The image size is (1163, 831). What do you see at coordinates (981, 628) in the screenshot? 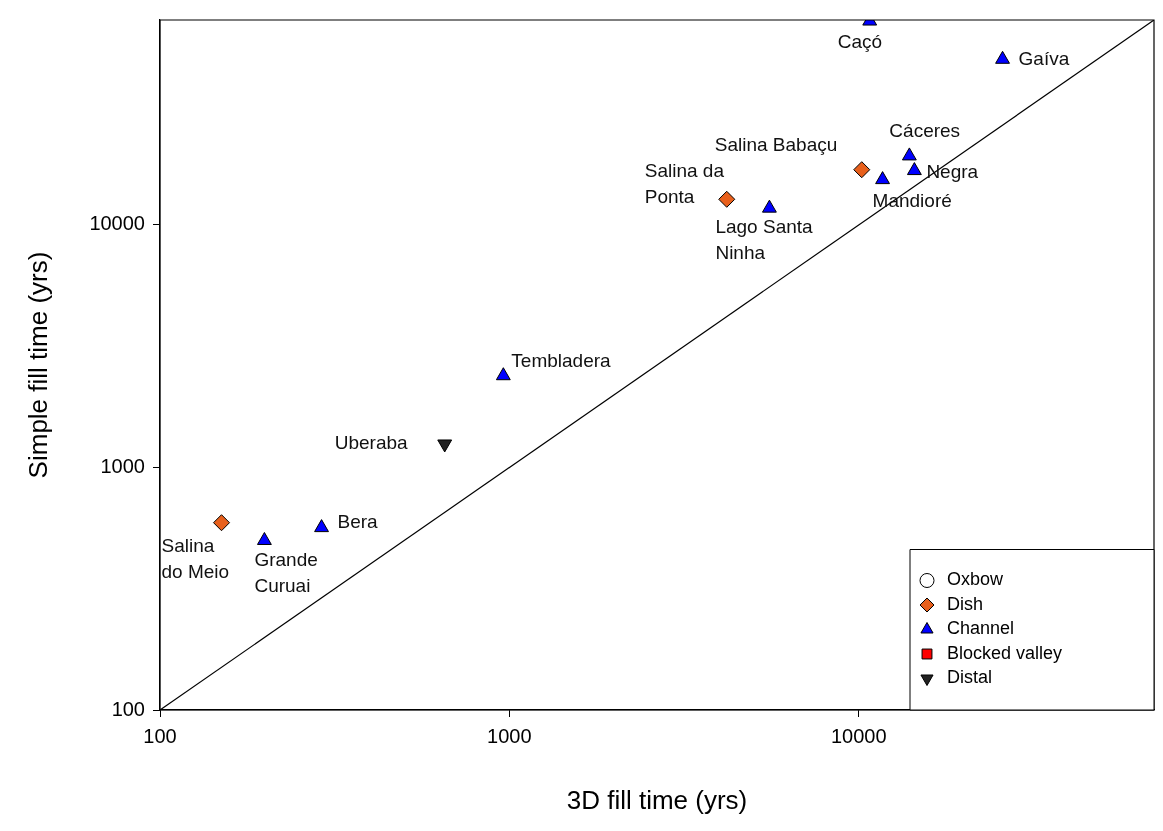
I see `legend-label: Channel` at bounding box center [981, 628].